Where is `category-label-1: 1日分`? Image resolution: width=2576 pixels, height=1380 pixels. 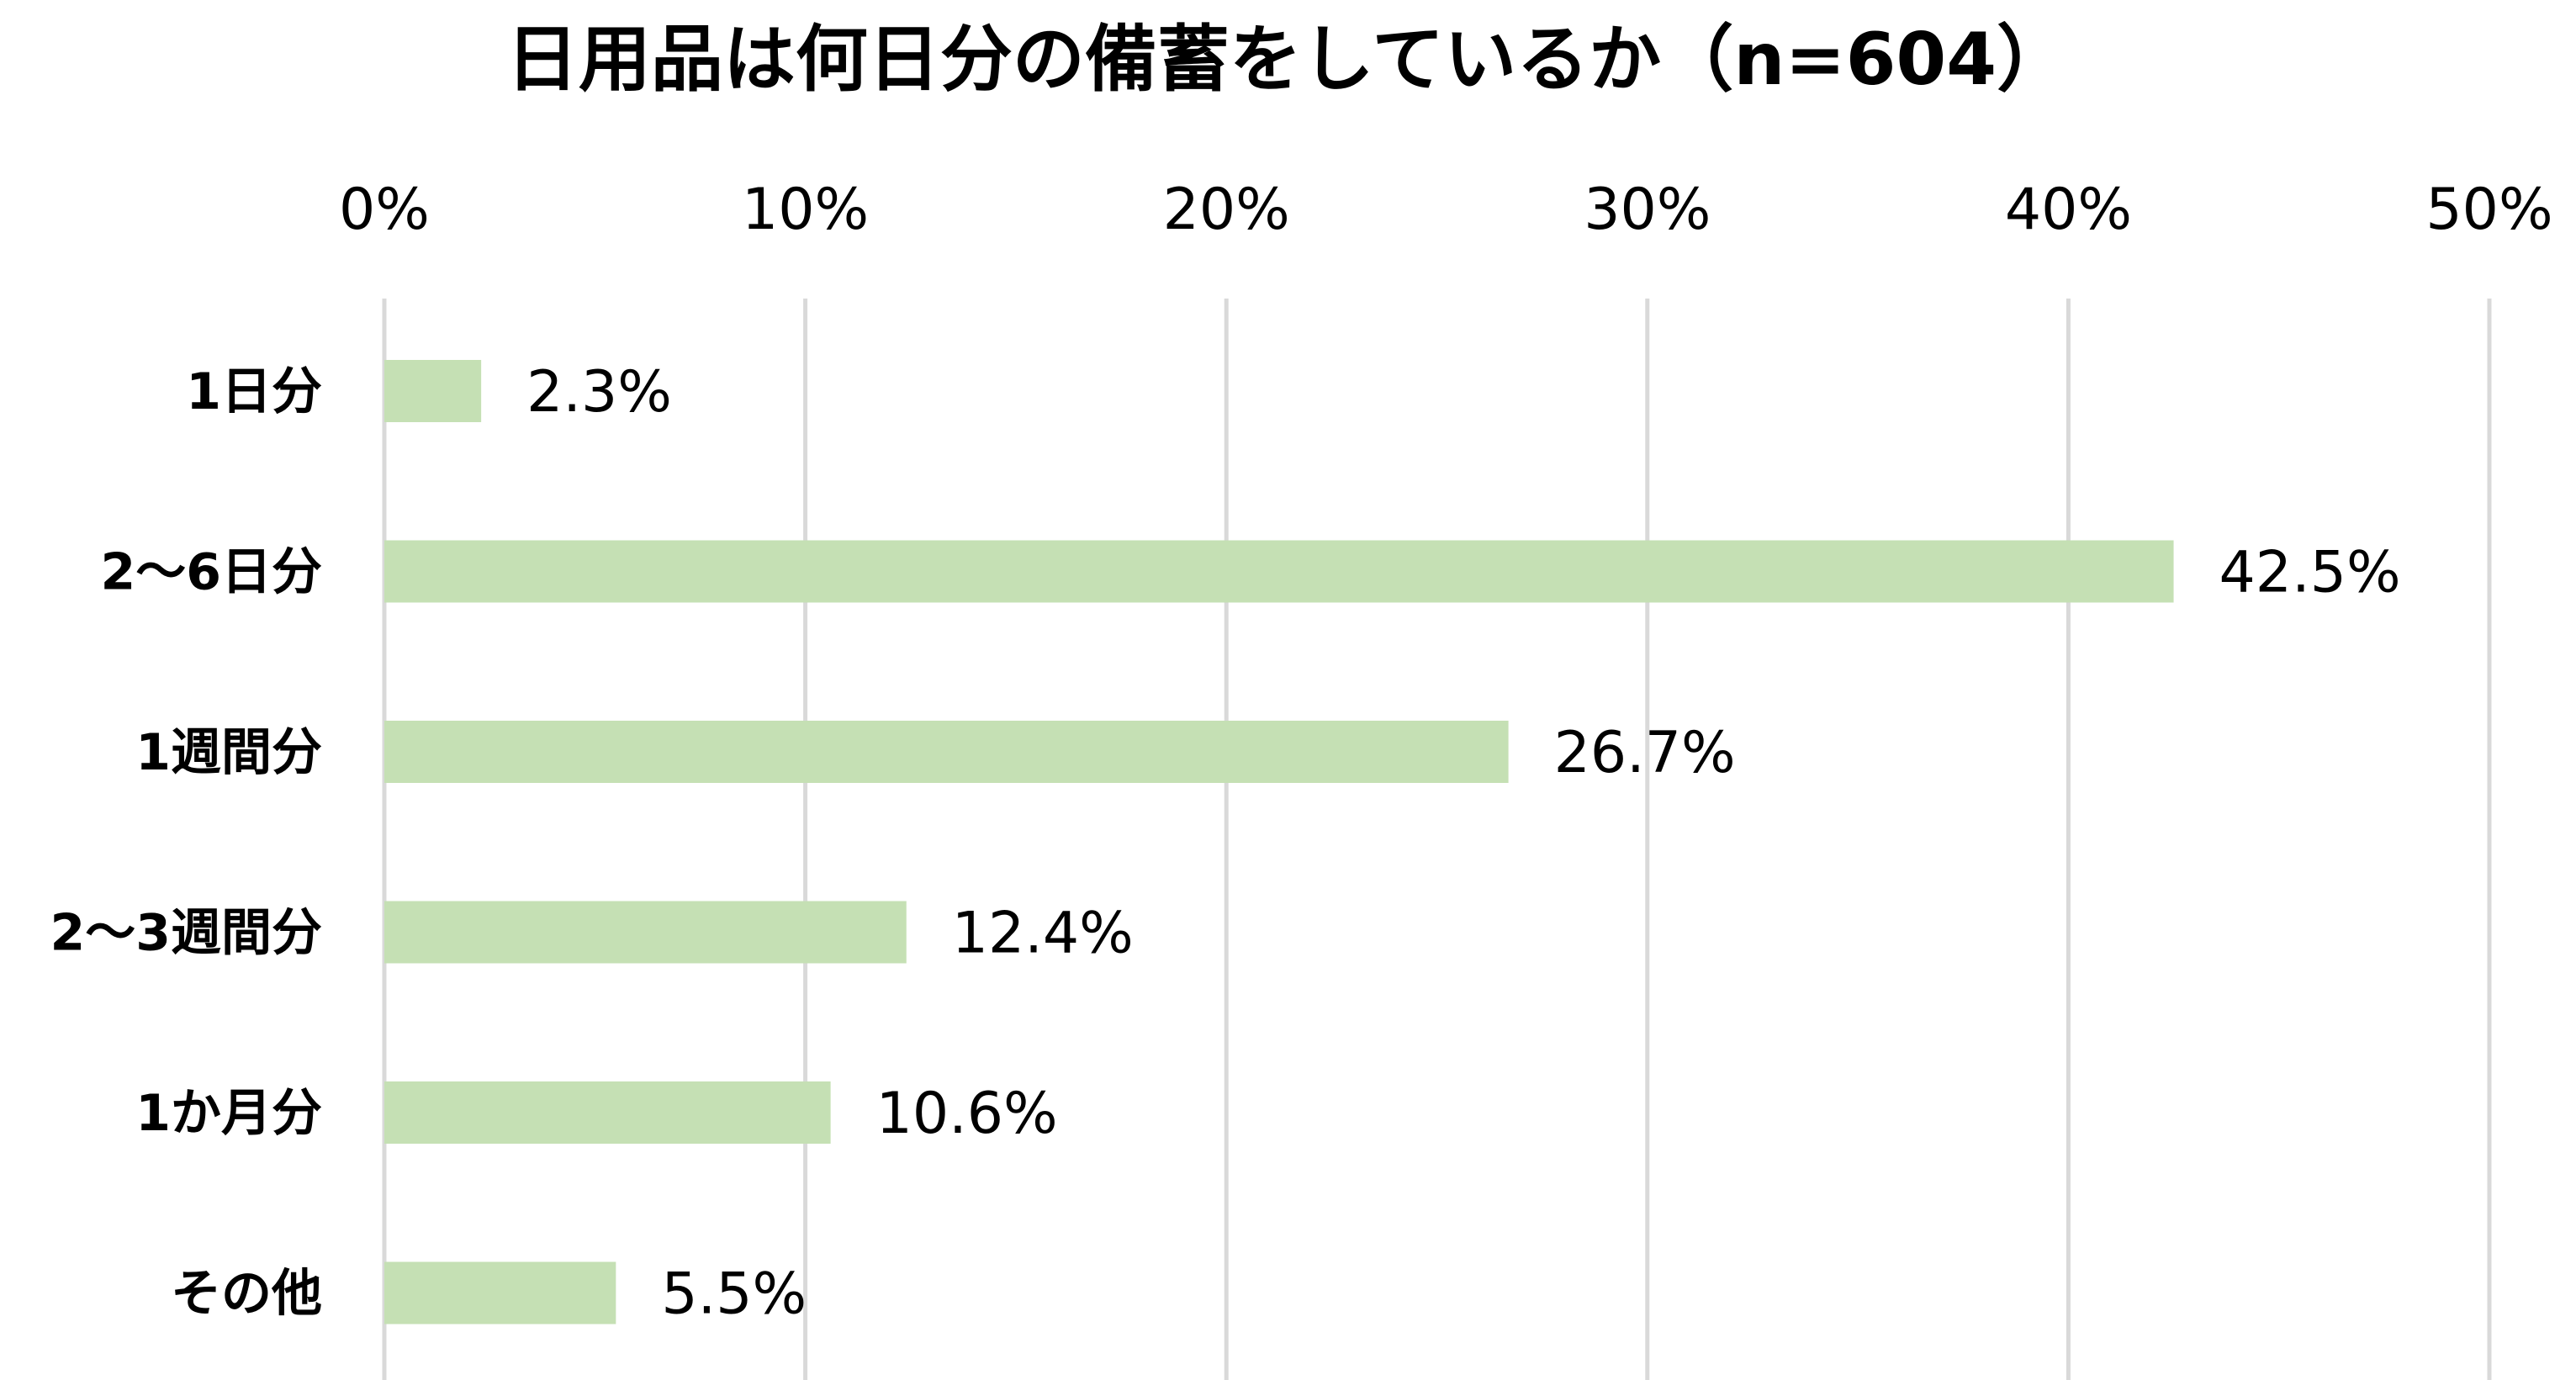
category-label-1: 1日分 is located at coordinates (254, 391).